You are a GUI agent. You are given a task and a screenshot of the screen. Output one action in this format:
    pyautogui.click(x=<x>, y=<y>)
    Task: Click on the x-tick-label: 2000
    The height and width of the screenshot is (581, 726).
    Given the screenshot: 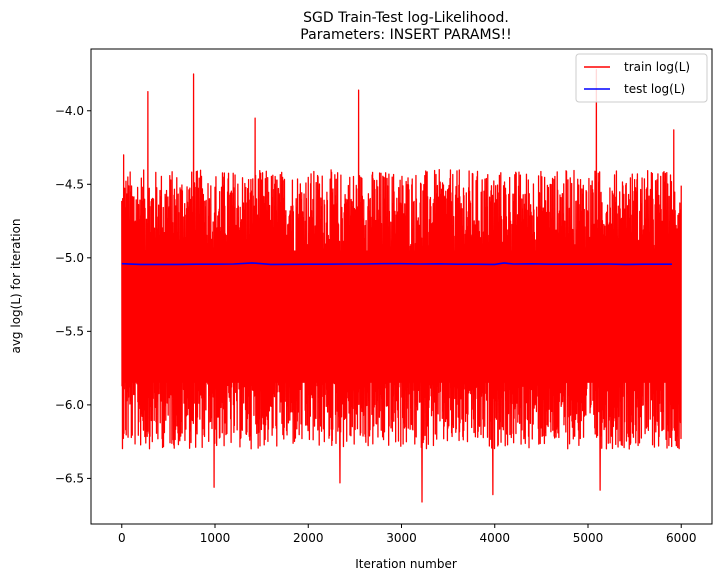 What is the action you would take?
    pyautogui.click(x=308, y=538)
    